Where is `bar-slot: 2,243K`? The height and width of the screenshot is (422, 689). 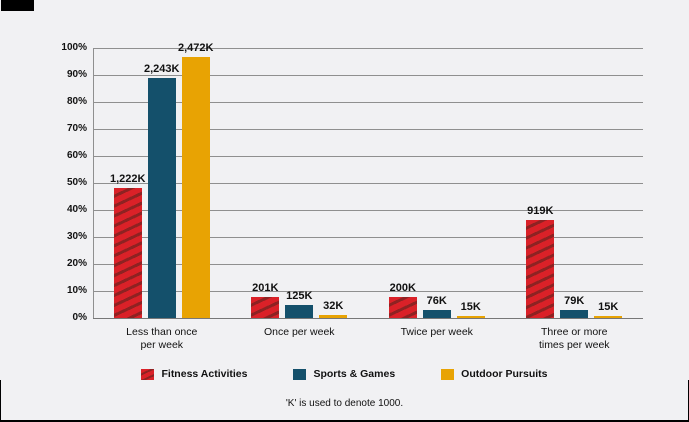 bar-slot: 2,243K is located at coordinates (161, 183).